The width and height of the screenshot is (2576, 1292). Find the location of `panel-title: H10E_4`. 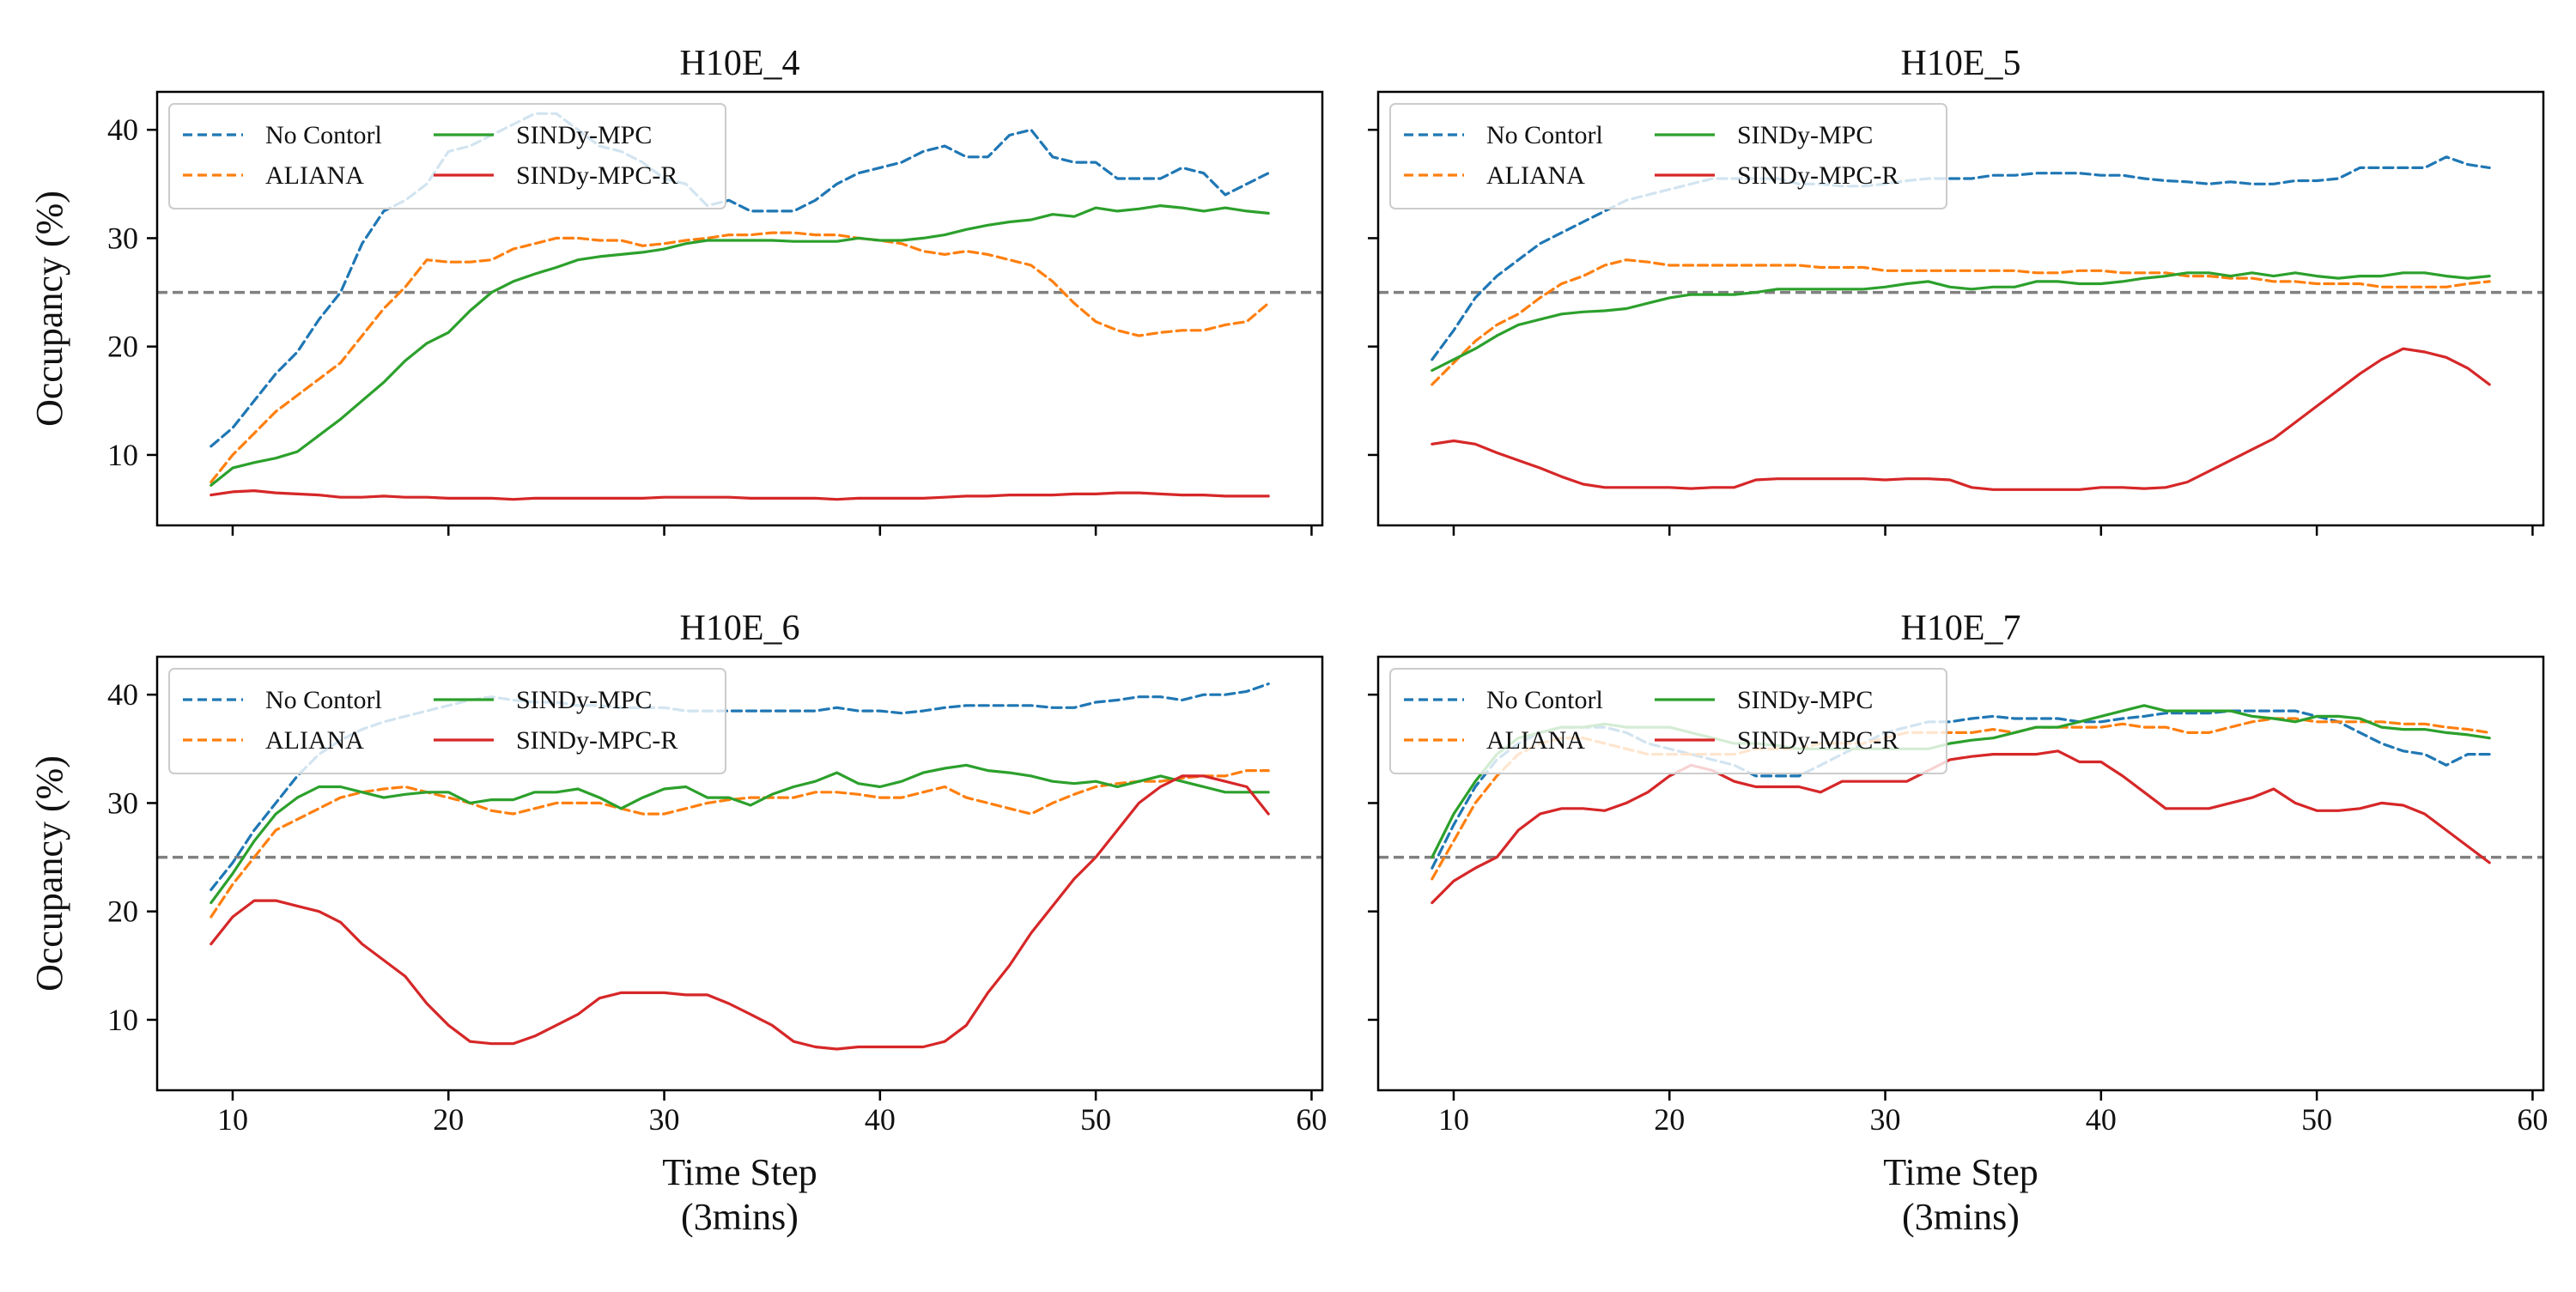

panel-title: H10E_4 is located at coordinates (740, 63).